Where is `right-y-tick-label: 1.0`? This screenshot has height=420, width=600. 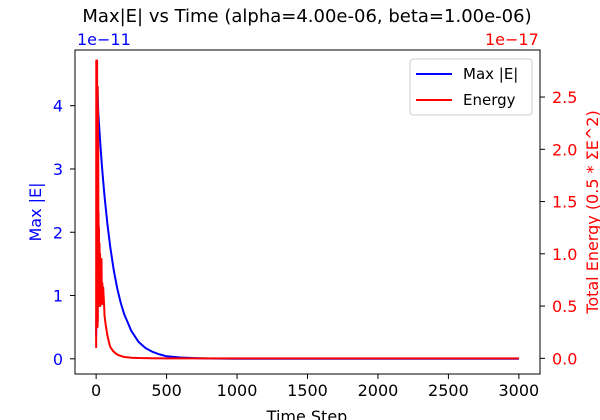 right-y-tick-label: 1.0 is located at coordinates (564, 254).